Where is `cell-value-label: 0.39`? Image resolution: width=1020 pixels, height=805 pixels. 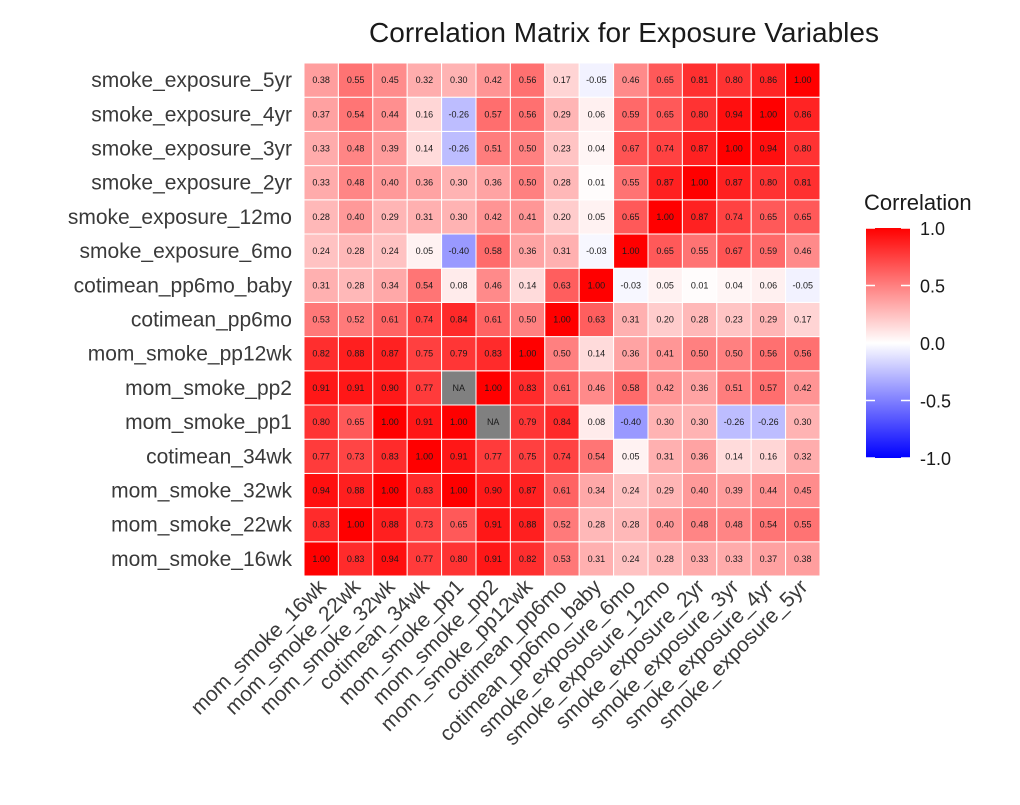 cell-value-label: 0.39 is located at coordinates (734, 491).